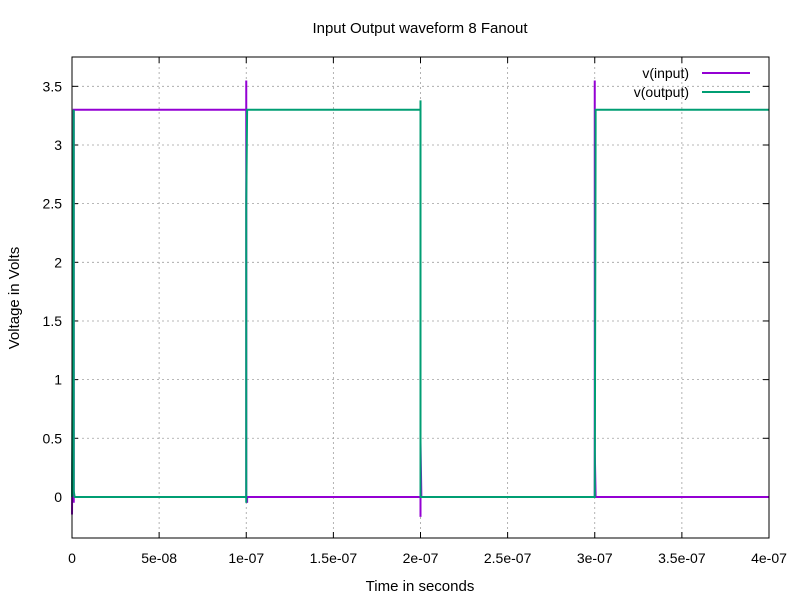  Describe the element at coordinates (58, 380) in the screenshot. I see `y-tick-label: 1` at that location.